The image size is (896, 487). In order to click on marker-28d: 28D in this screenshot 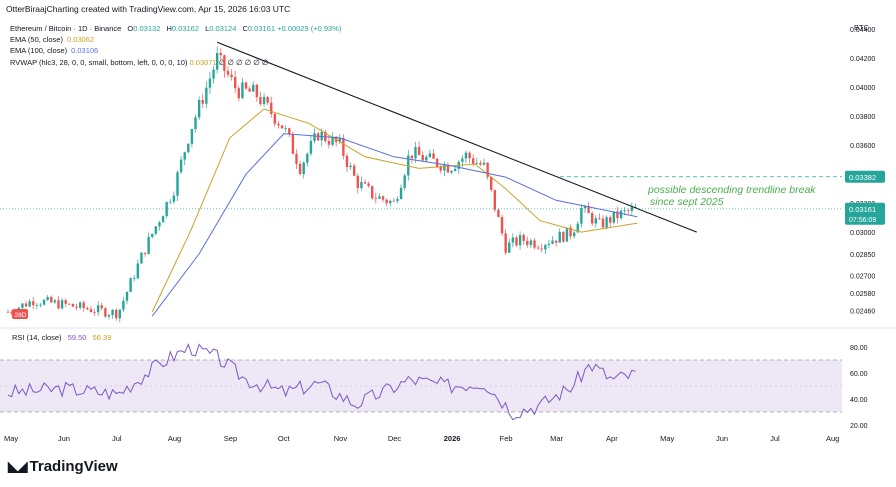, I will do `click(21, 315)`.